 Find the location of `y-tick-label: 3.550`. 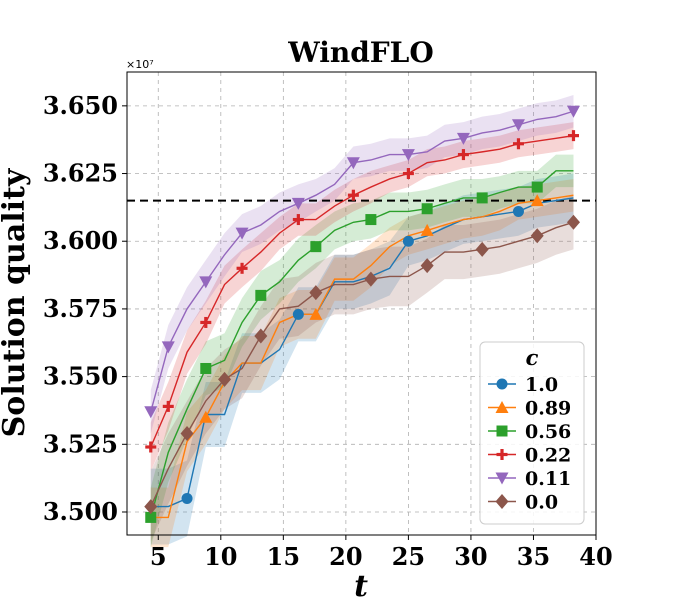

y-tick-label: 3.550 is located at coordinates (80, 376).